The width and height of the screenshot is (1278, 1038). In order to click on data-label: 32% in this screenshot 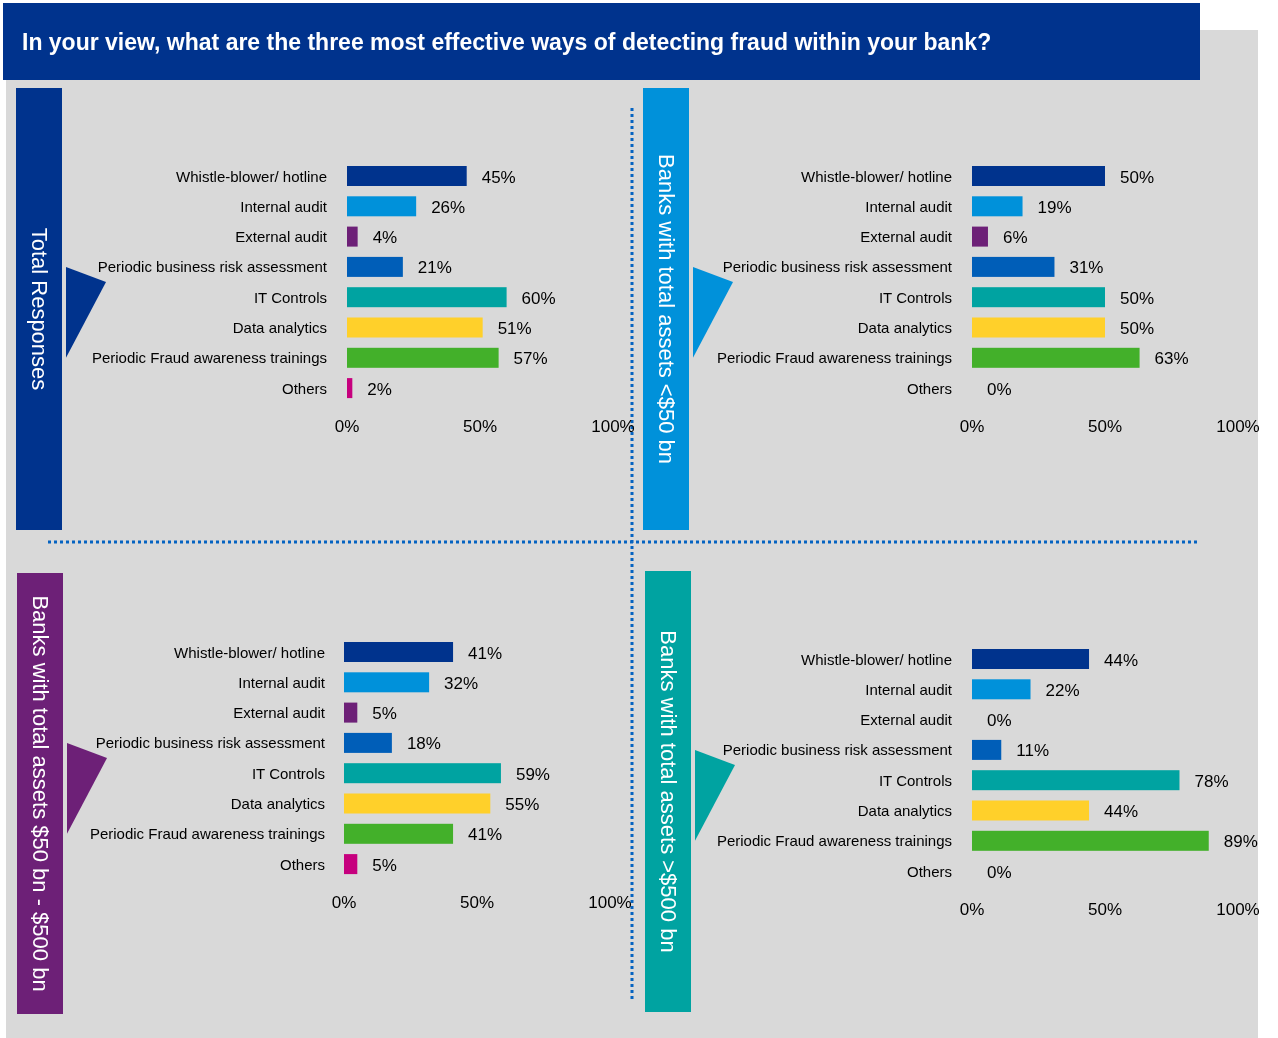, I will do `click(461, 683)`.